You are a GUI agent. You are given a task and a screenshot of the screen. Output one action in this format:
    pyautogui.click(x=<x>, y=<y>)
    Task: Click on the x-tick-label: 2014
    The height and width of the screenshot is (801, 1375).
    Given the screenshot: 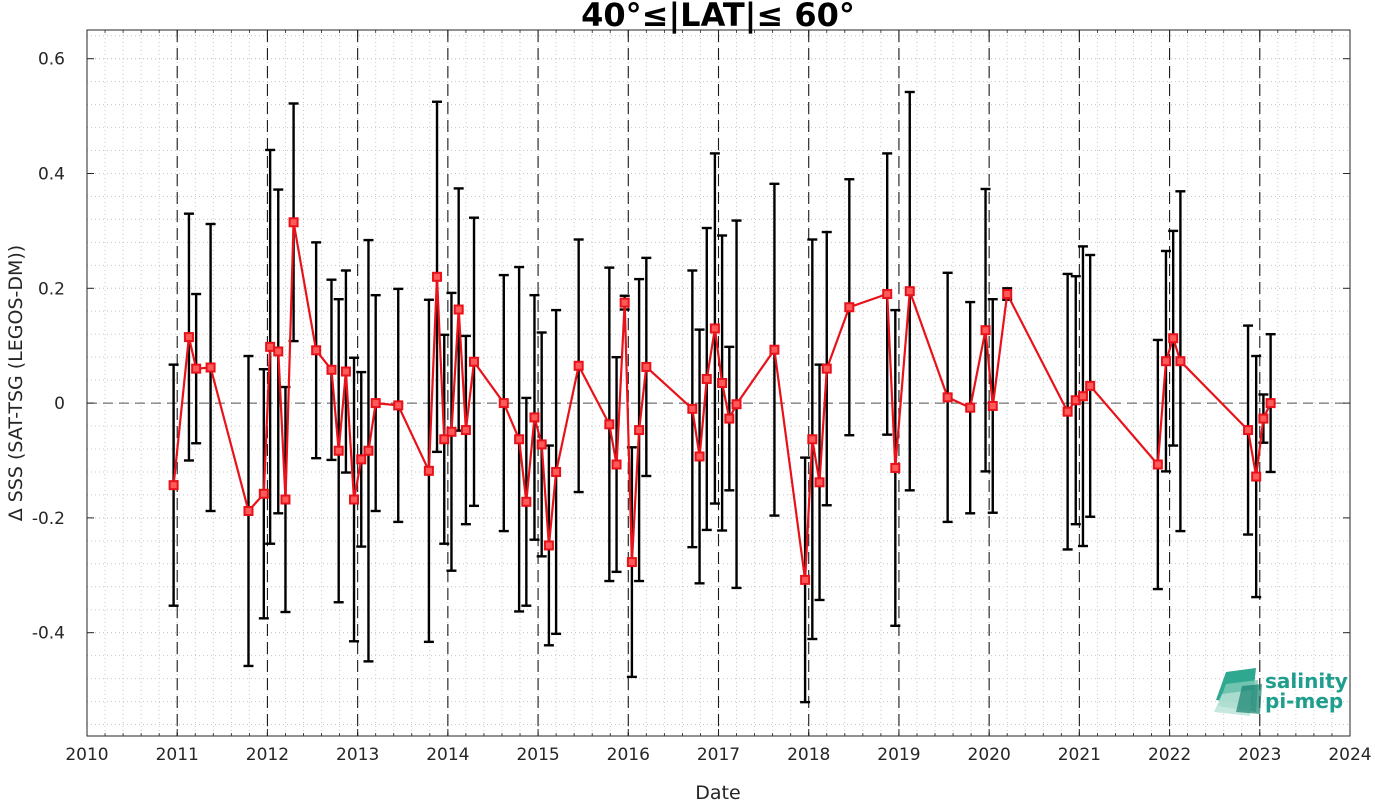 What is the action you would take?
    pyautogui.click(x=447, y=755)
    